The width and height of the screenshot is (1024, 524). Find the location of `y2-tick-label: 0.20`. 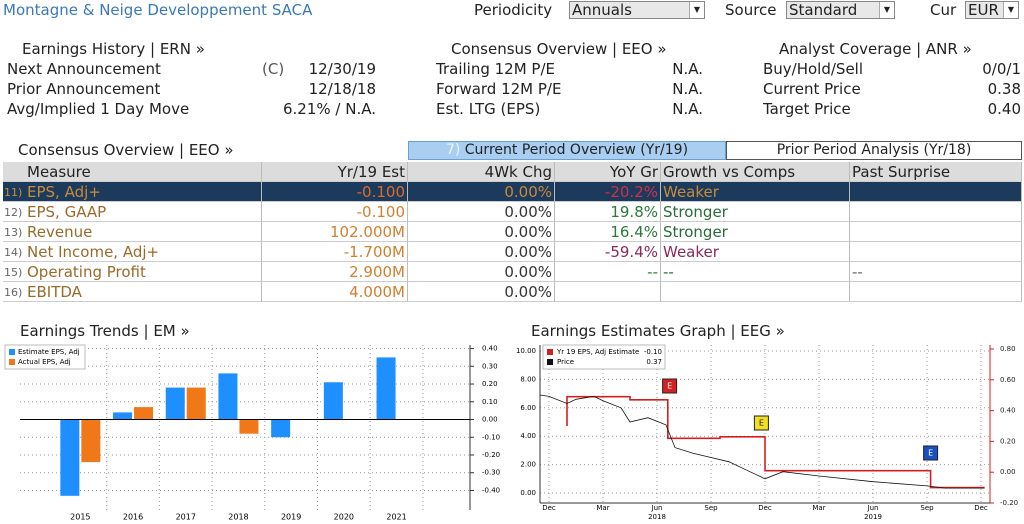

y2-tick-label: 0.20 is located at coordinates (1008, 441).